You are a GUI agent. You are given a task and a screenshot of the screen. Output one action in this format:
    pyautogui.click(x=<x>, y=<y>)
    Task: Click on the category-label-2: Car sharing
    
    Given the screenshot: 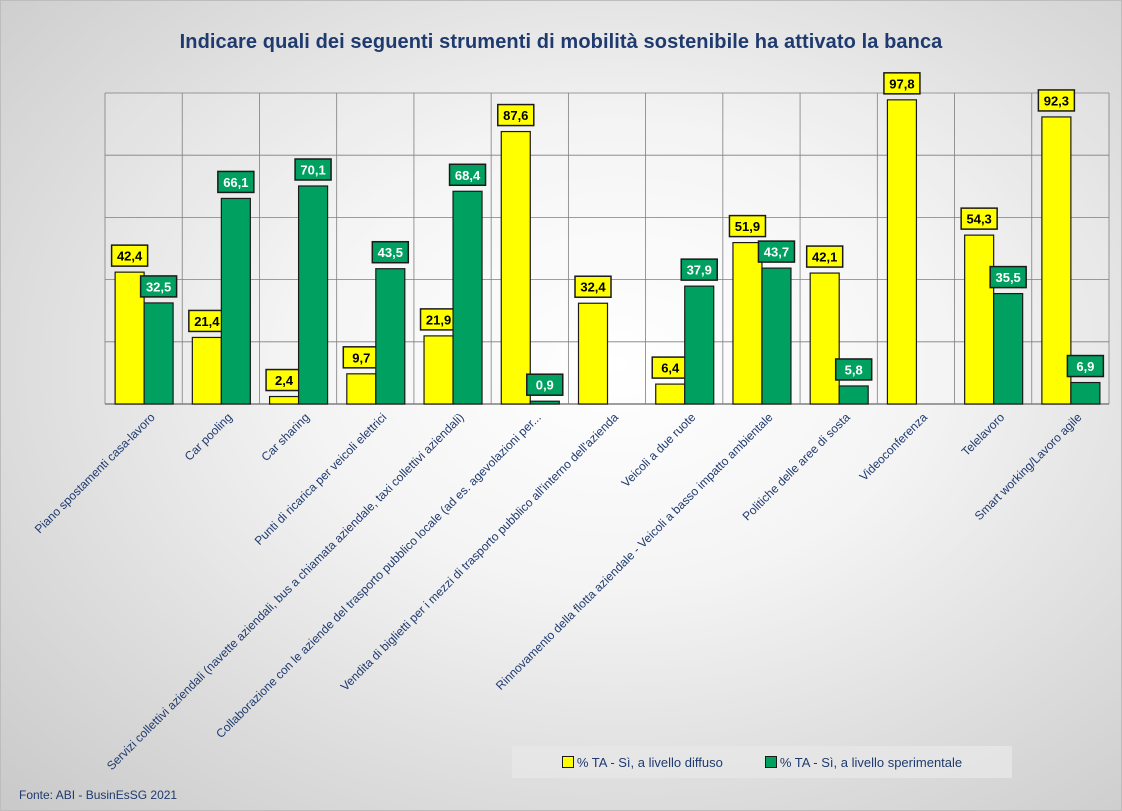 What is the action you would take?
    pyautogui.click(x=285, y=437)
    